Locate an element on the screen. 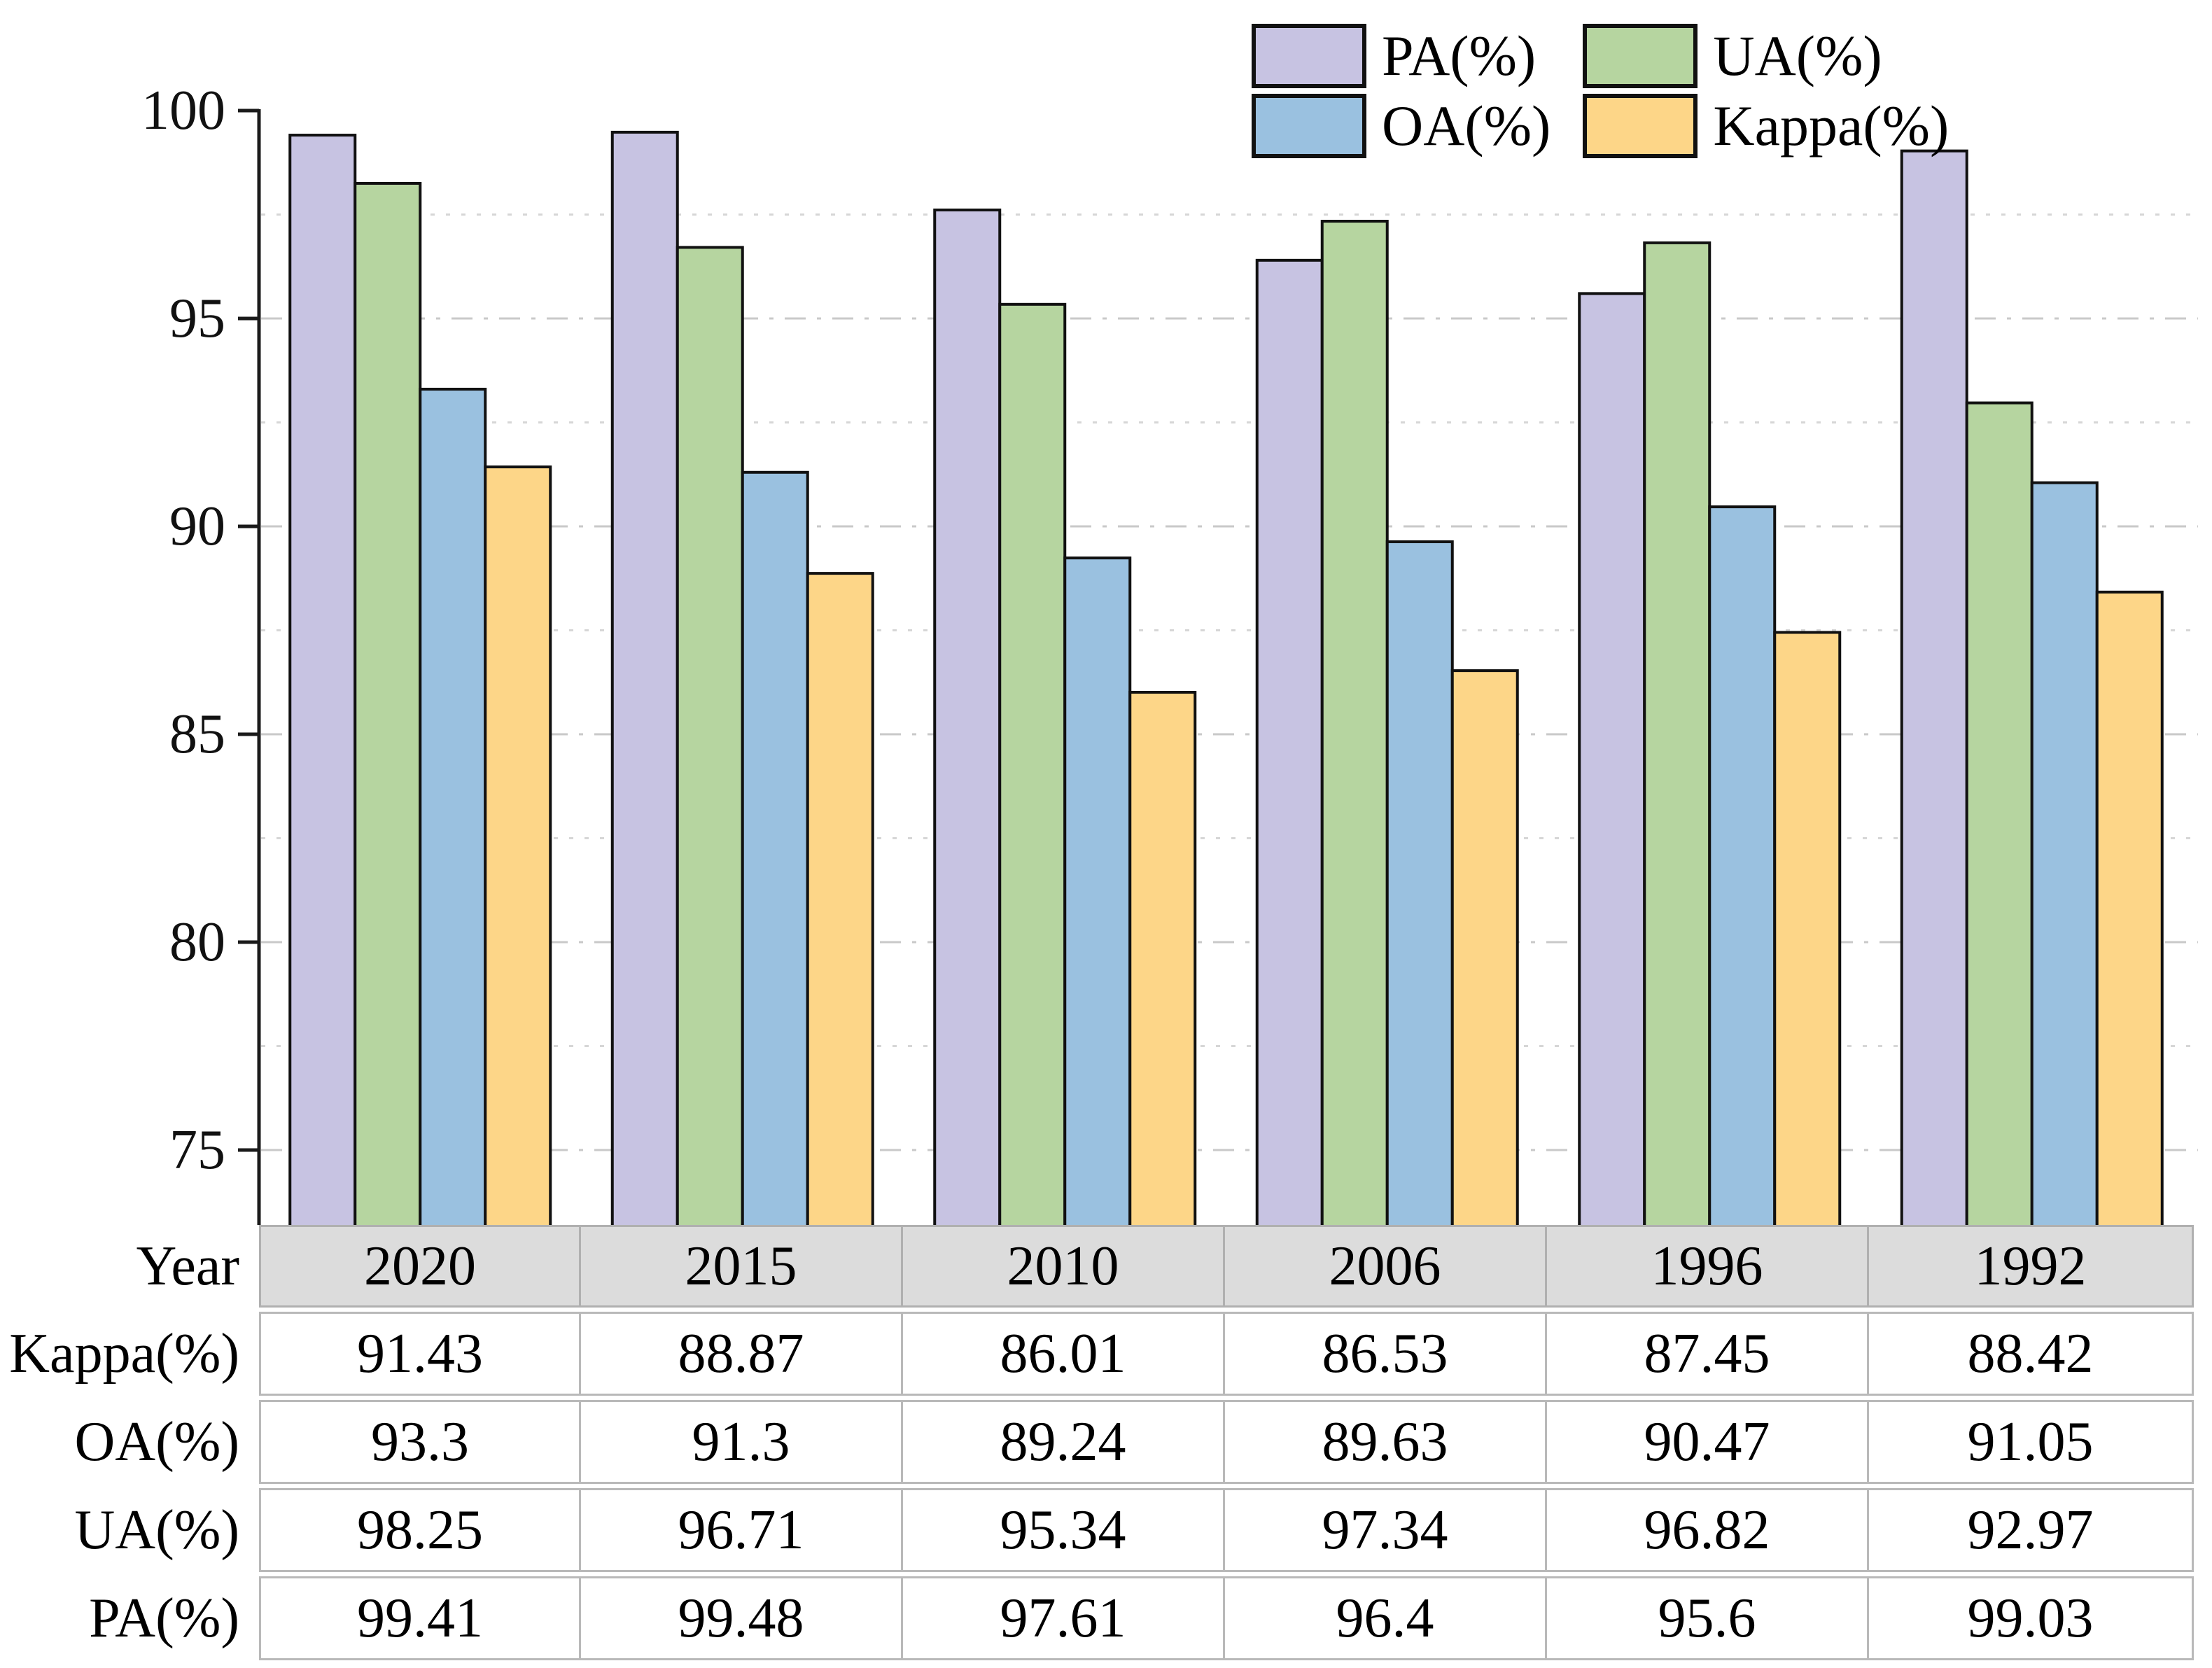 Image resolution: width=2212 pixels, height=1668 pixels. table-header-year-1992: 1992 is located at coordinates (2031, 1266).